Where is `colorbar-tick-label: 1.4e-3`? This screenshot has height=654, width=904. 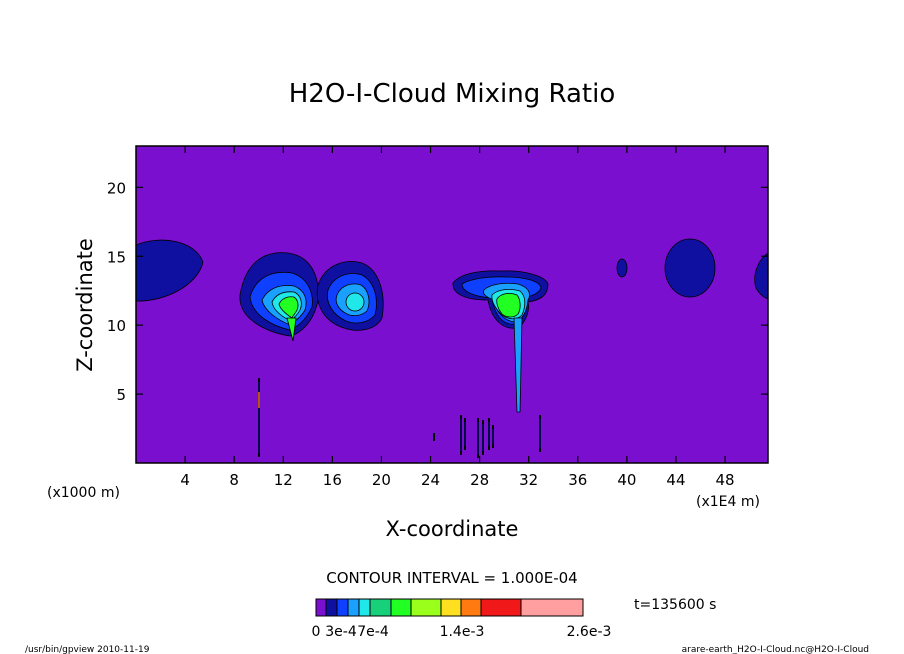 colorbar-tick-label: 1.4e-3 is located at coordinates (462, 632).